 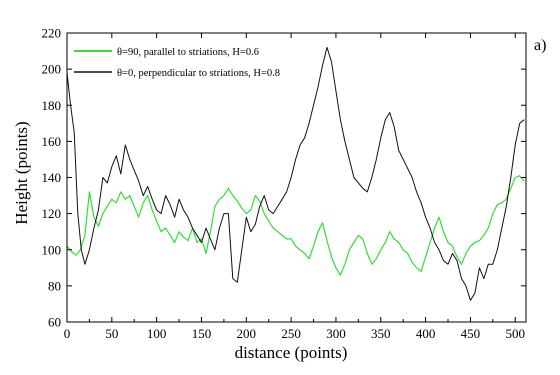 What do you see at coordinates (198, 73) in the screenshot?
I see `legend-label-perpendicular: θ=0, perpendicular to striations, H=0.8` at bounding box center [198, 73].